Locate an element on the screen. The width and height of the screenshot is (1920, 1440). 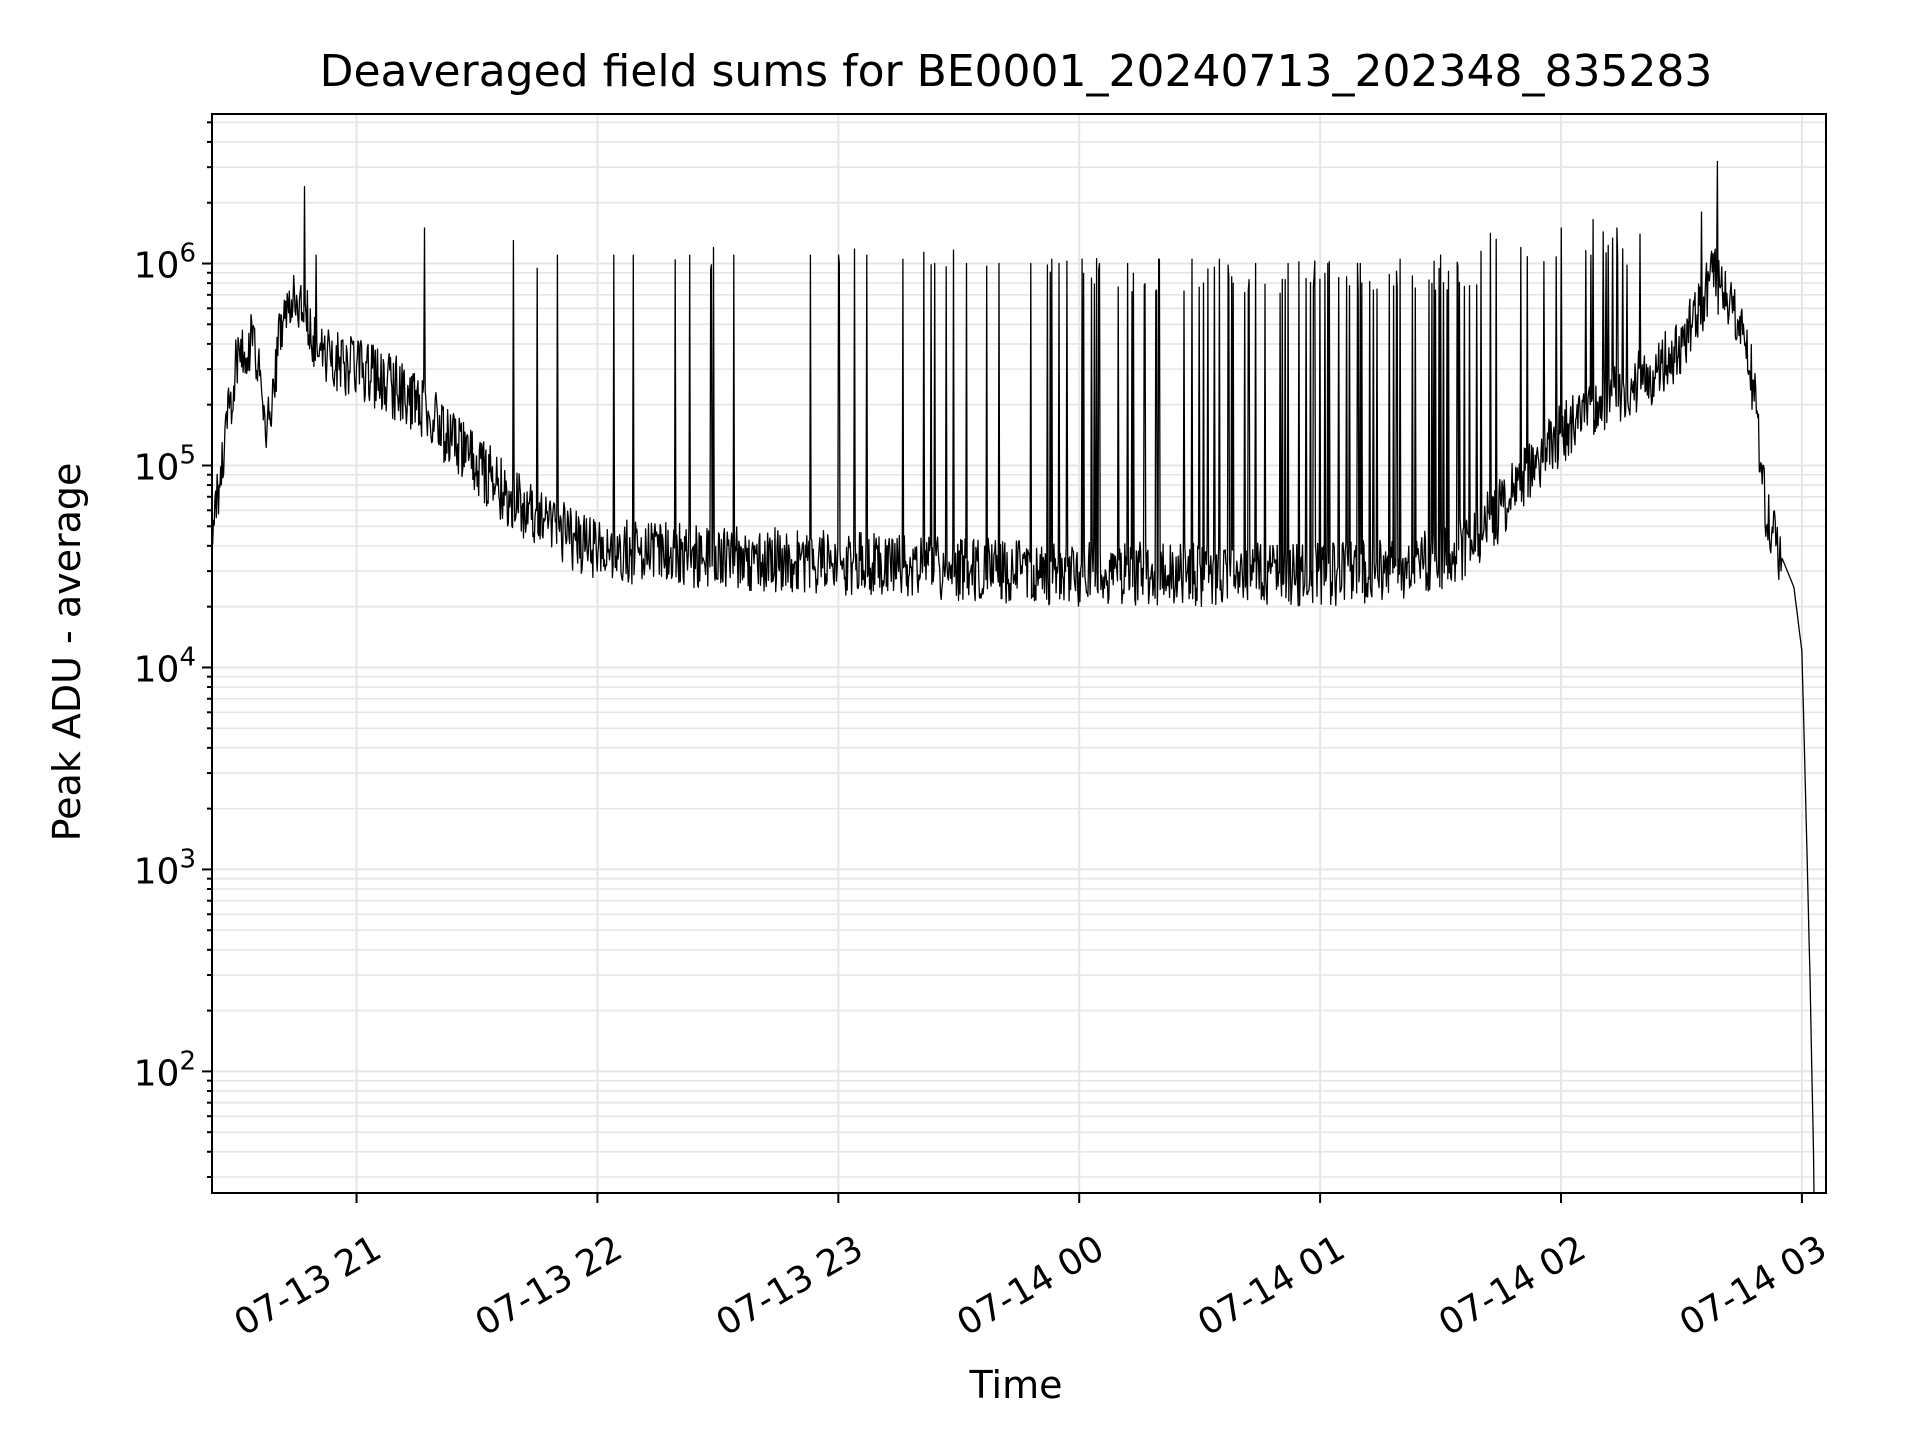
x-tick-label: 07-14 00 is located at coordinates (1030, 1286).